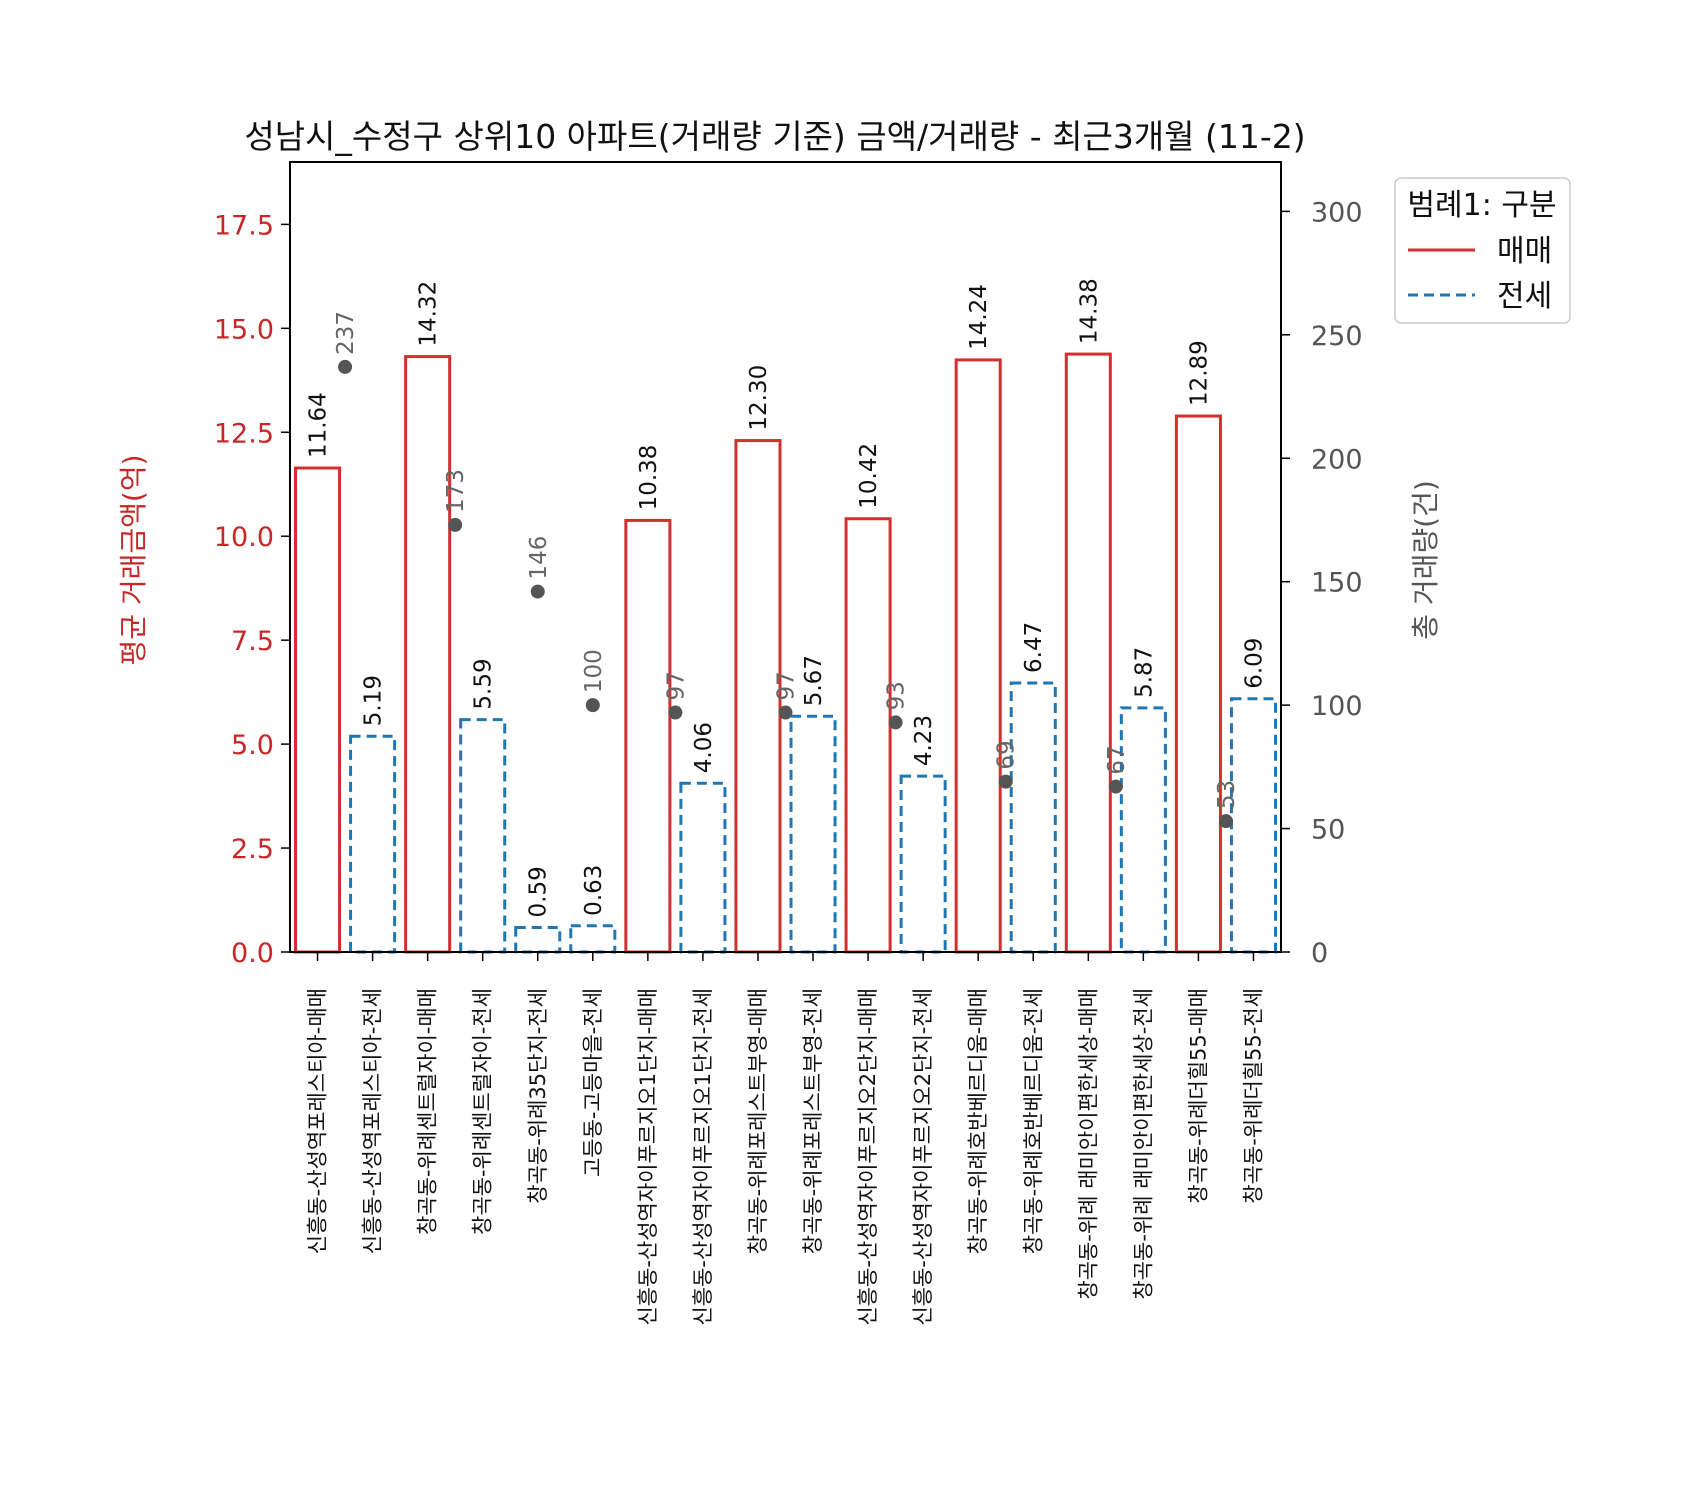  I want to click on count-label-8: 69, so click(1007, 754).